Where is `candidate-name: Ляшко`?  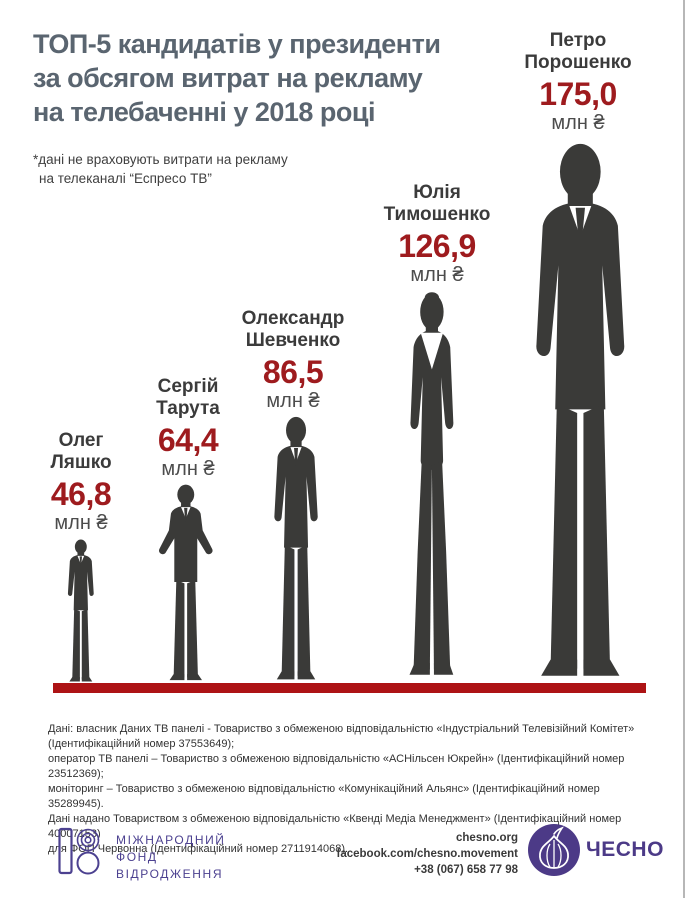 candidate-name: Ляшко is located at coordinates (81, 462).